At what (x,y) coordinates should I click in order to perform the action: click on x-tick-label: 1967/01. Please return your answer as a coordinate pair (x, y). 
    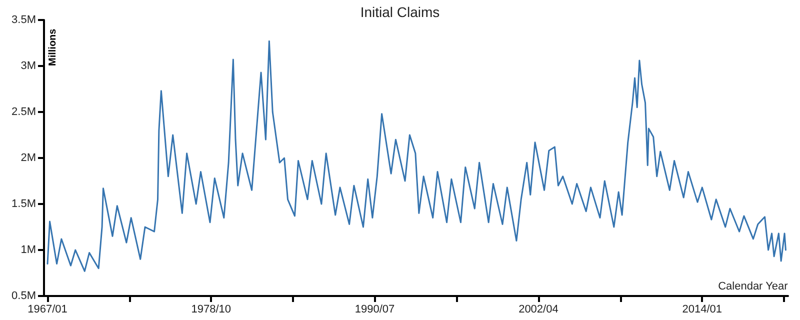
    Looking at the image, I should click on (48, 310).